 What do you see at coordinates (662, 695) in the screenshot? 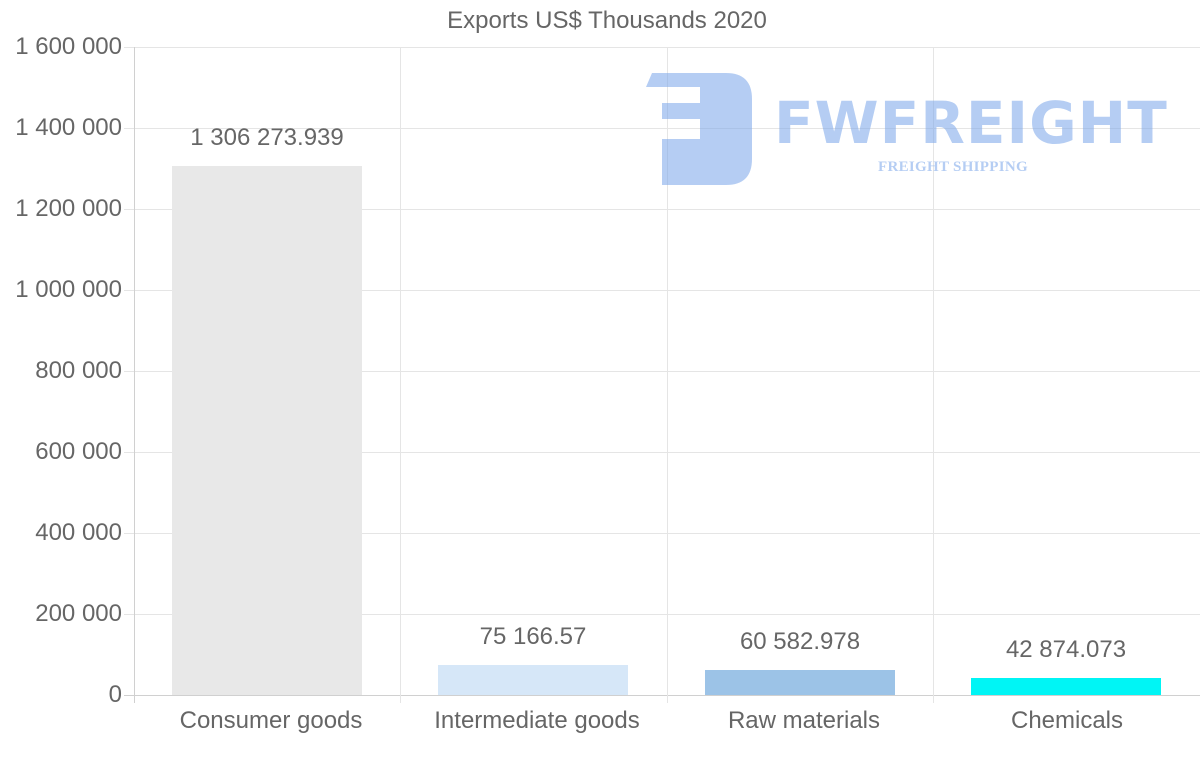
I see `x-axis-line` at bounding box center [662, 695].